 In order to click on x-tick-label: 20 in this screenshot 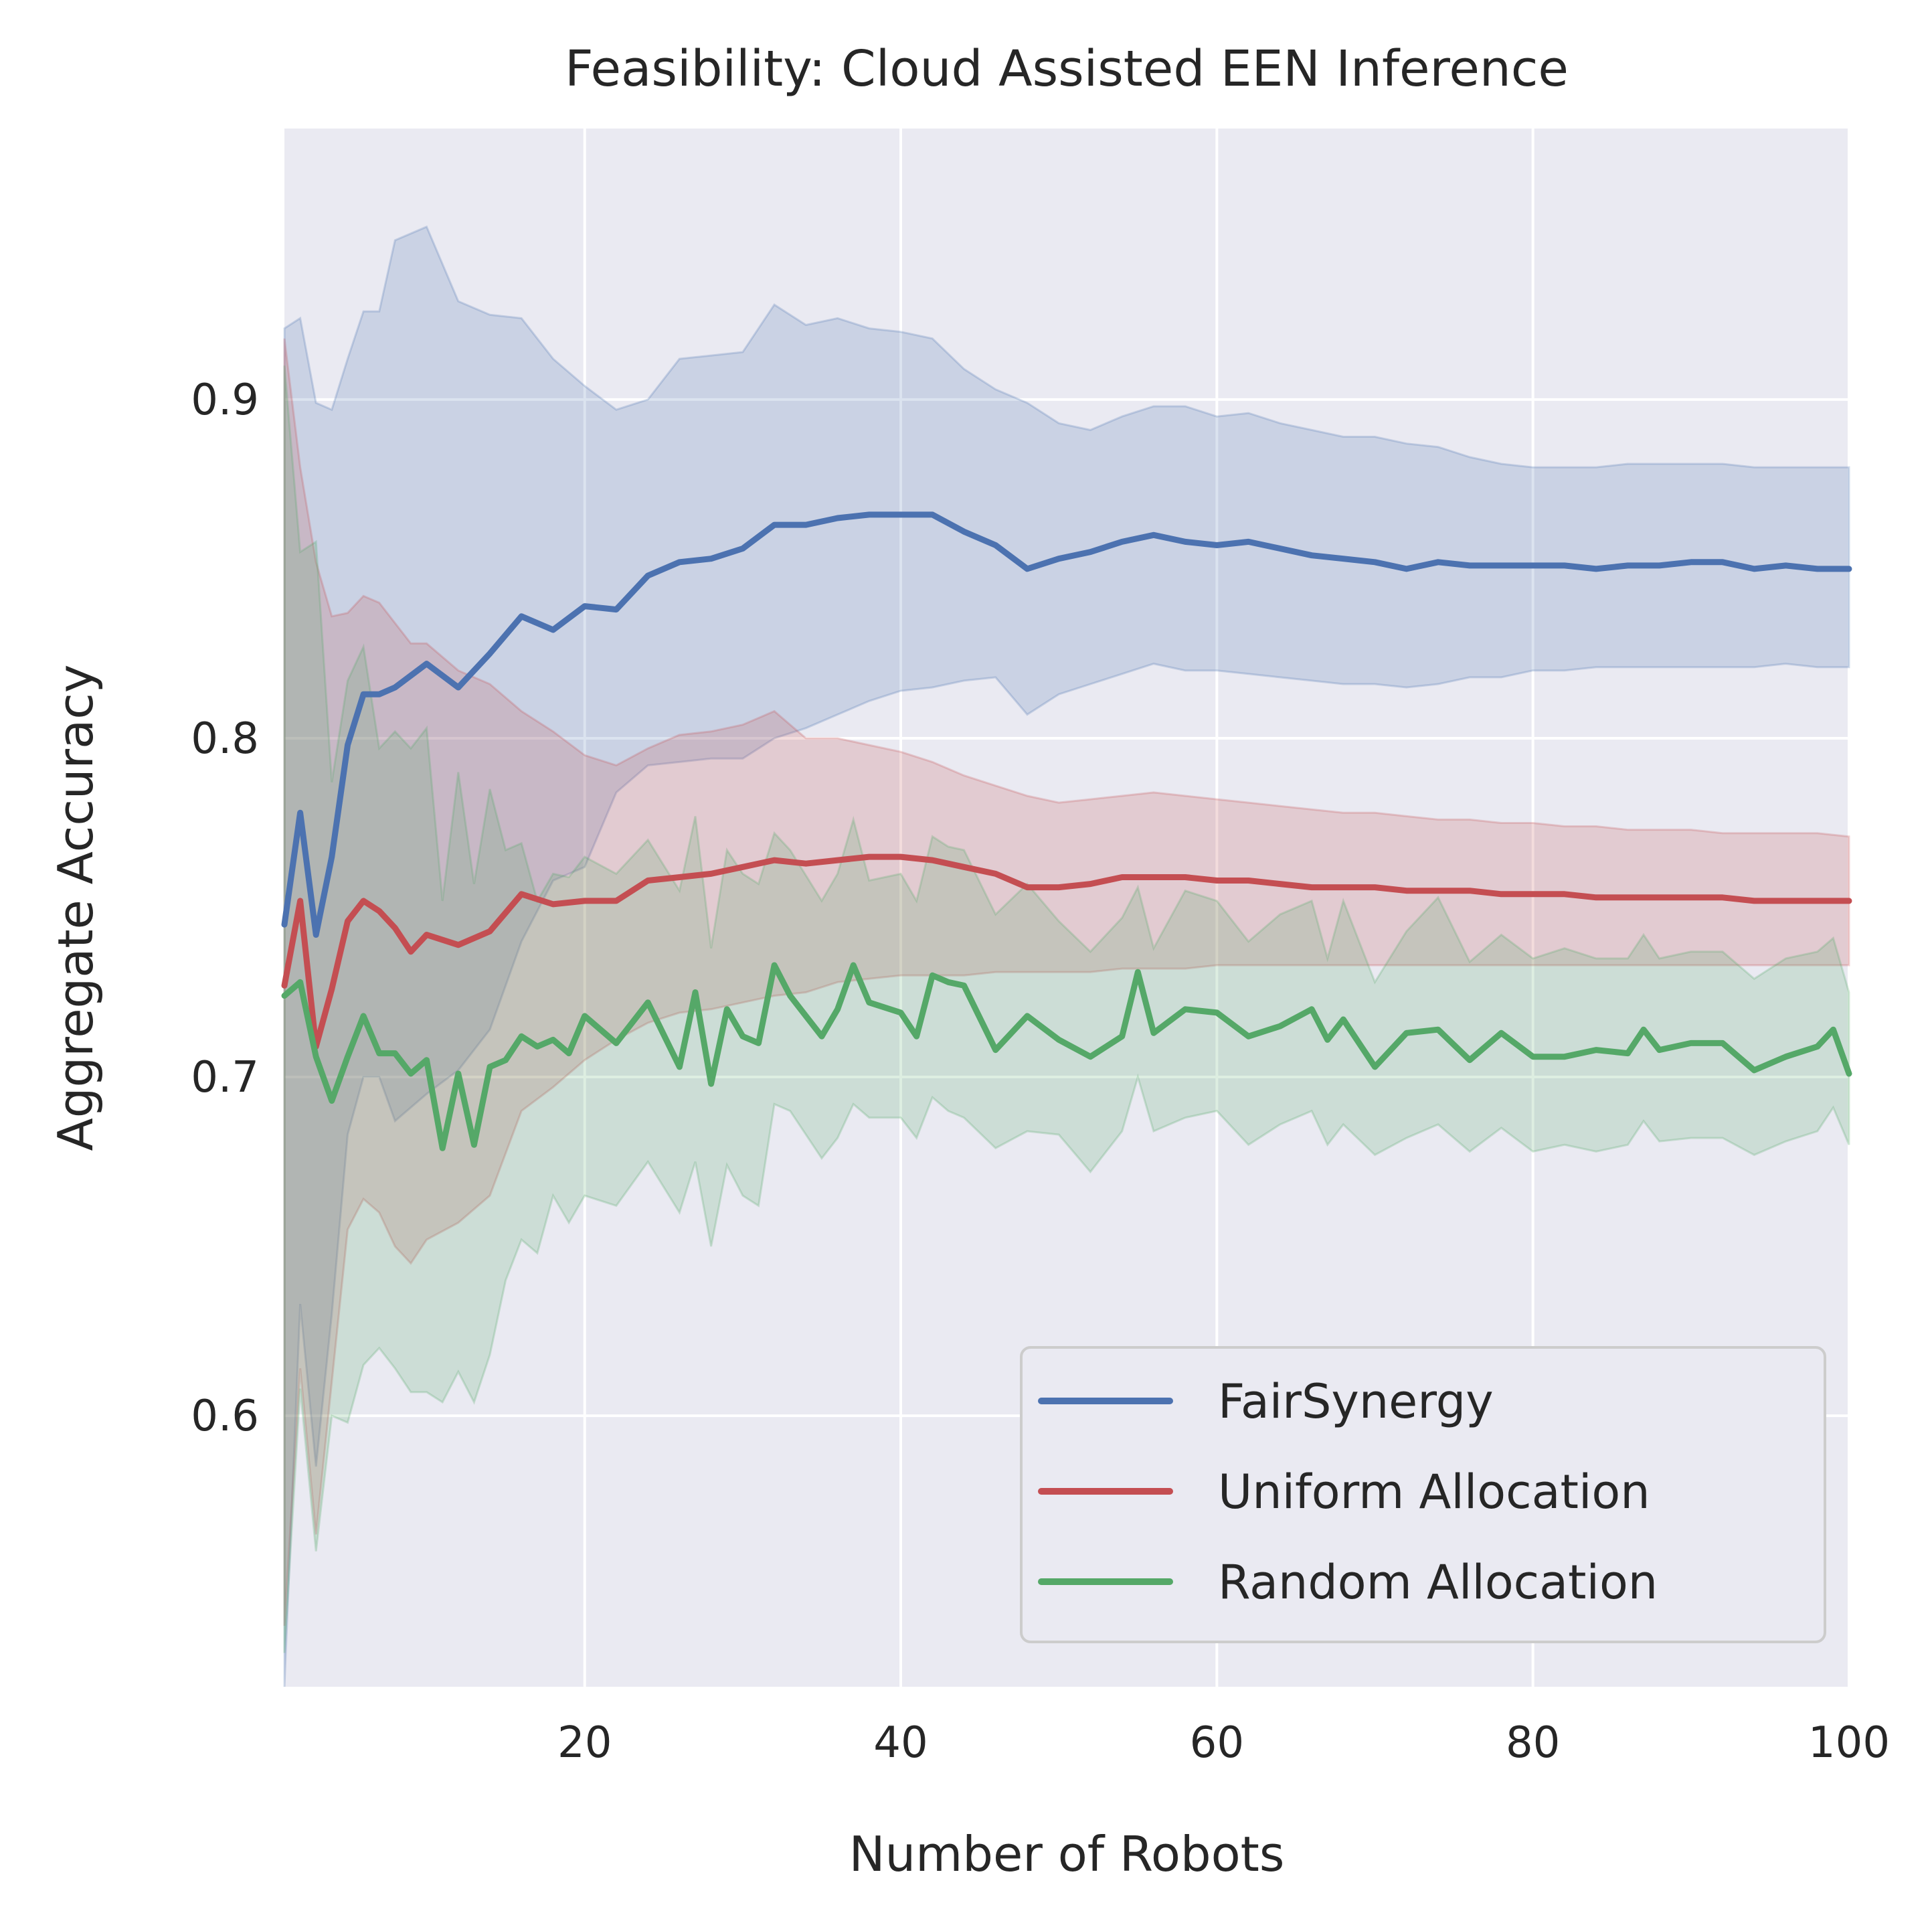, I will do `click(584, 1743)`.